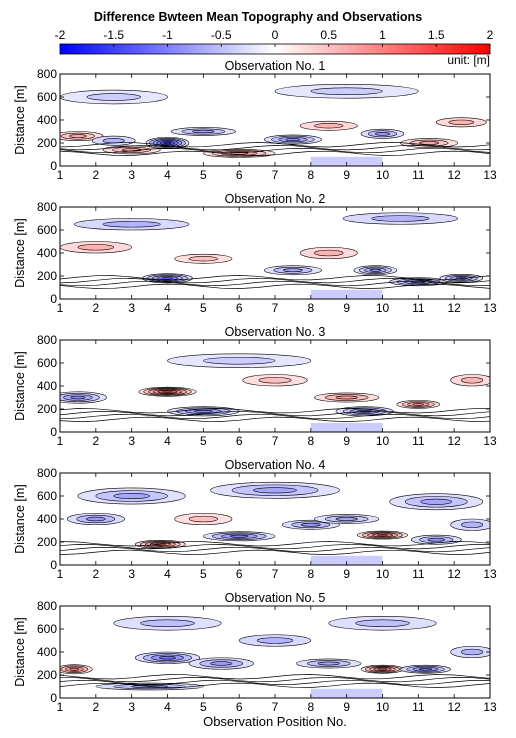 This screenshot has height=738, width=516. Describe the element at coordinates (113, 35) in the screenshot. I see `colorbar-tick-label: -1.5` at that location.